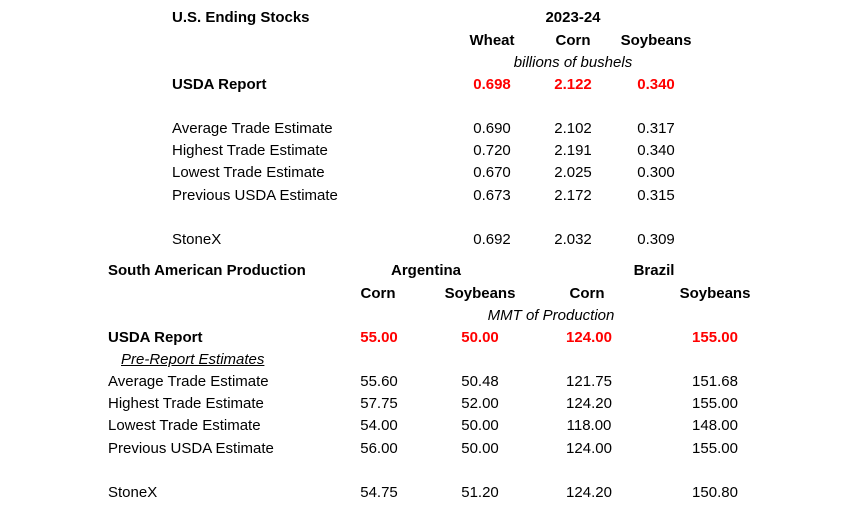  What do you see at coordinates (155, 337) in the screenshot?
I see `sa-usda-report-label: USDA Report` at bounding box center [155, 337].